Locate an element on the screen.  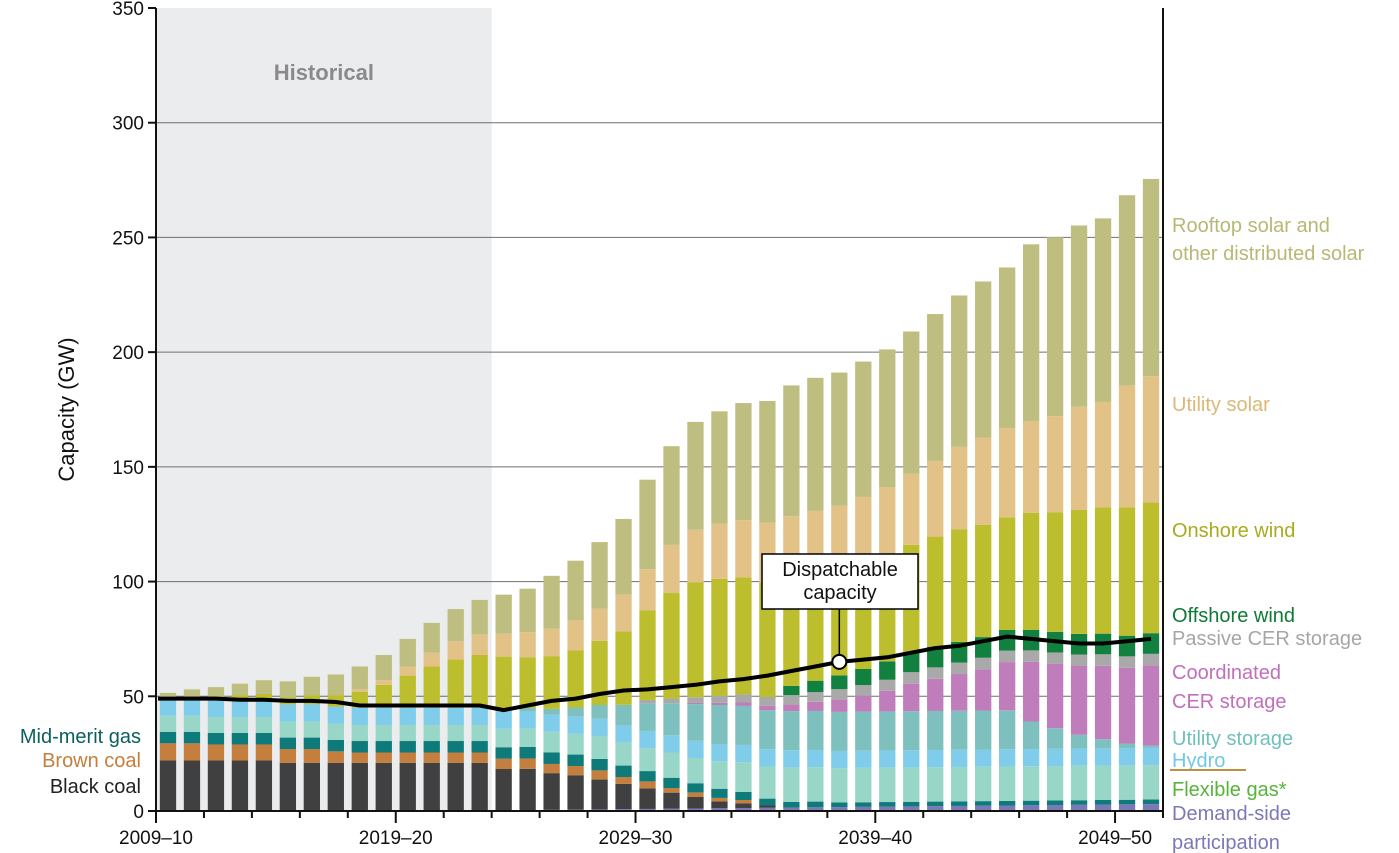
legend-label: Demand-side is located at coordinates (1231, 814).